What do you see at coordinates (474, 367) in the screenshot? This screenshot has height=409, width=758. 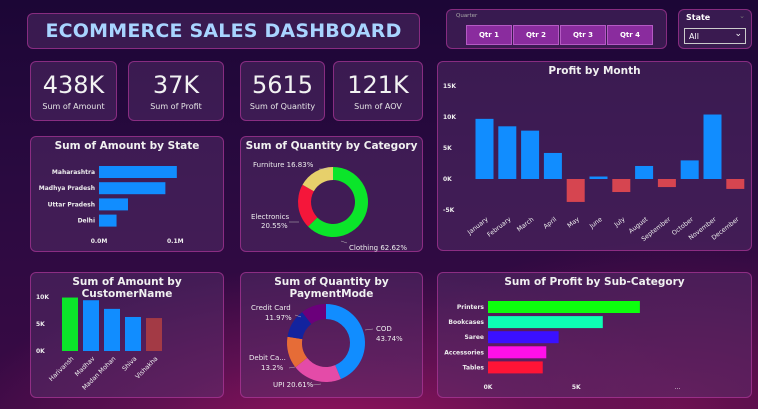 I see `y-tick-label: Tables` at bounding box center [474, 367].